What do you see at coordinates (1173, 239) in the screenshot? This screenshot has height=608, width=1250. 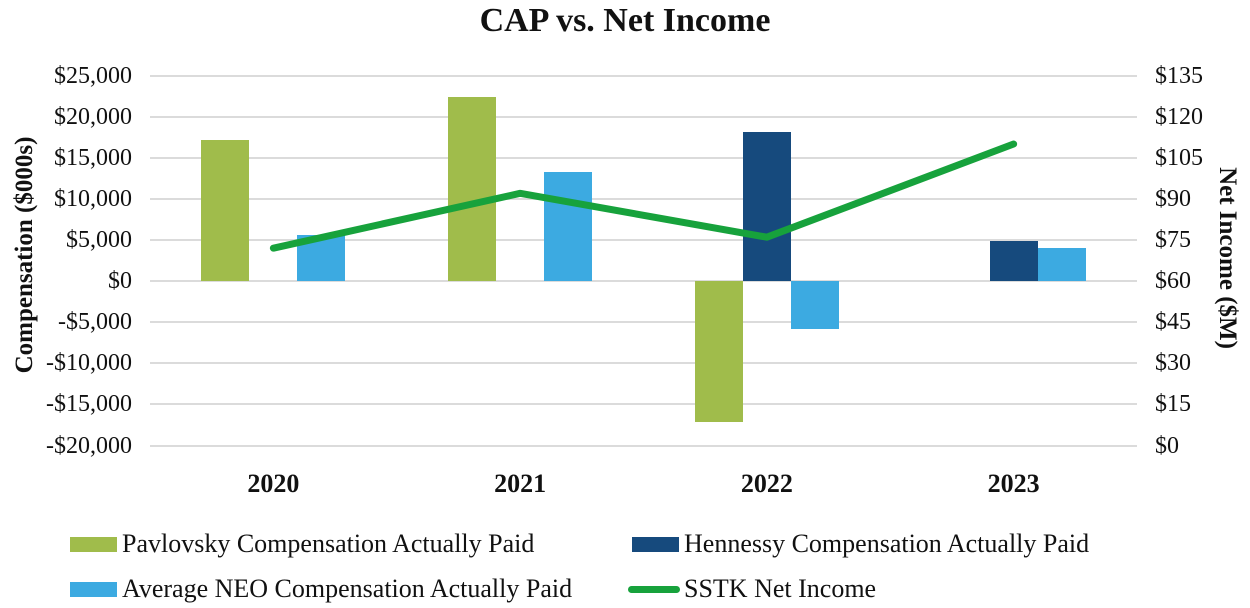 I see `y-axis-tick-label-right: $75` at bounding box center [1173, 239].